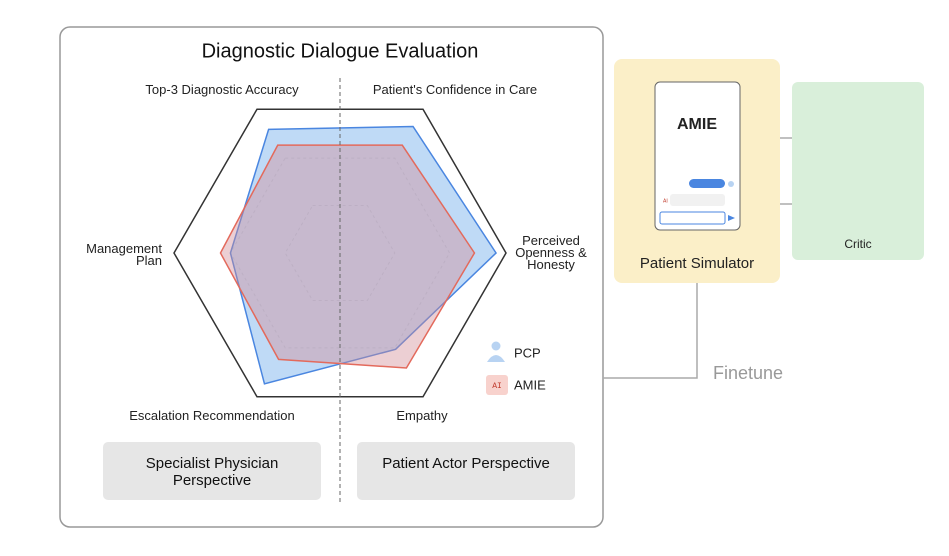 Image resolution: width=949 pixels, height=556 pixels. I want to click on perspective-label: Specialist Physician Perspective, so click(212, 472).